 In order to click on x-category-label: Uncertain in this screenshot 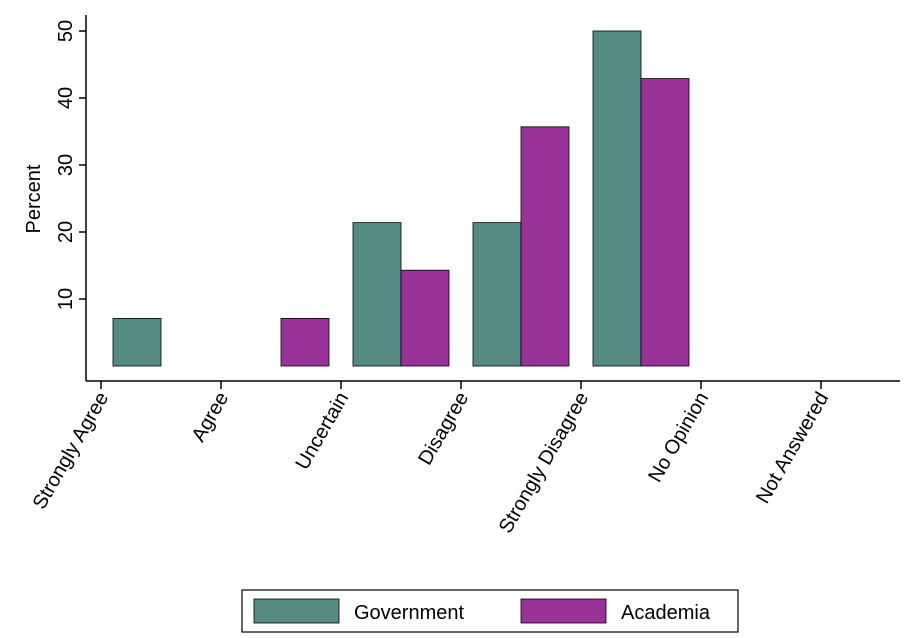, I will do `click(322, 431)`.